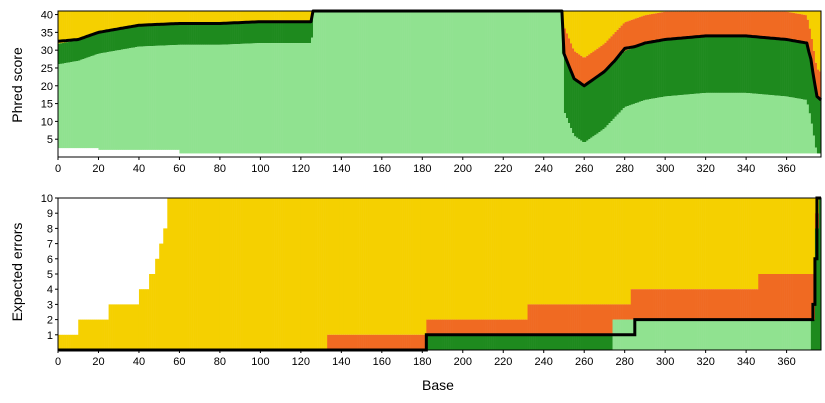 This screenshot has width=825, height=403. I want to click on phred-y-tick-label: 30, so click(47, 51).